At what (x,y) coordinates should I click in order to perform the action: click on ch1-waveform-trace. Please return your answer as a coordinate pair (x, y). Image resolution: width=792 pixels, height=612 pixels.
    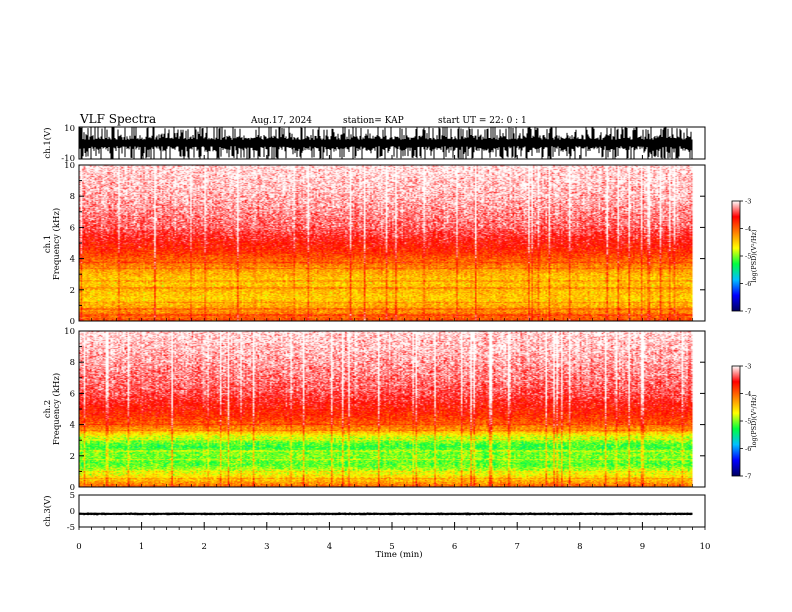
    Looking at the image, I should click on (386, 143).